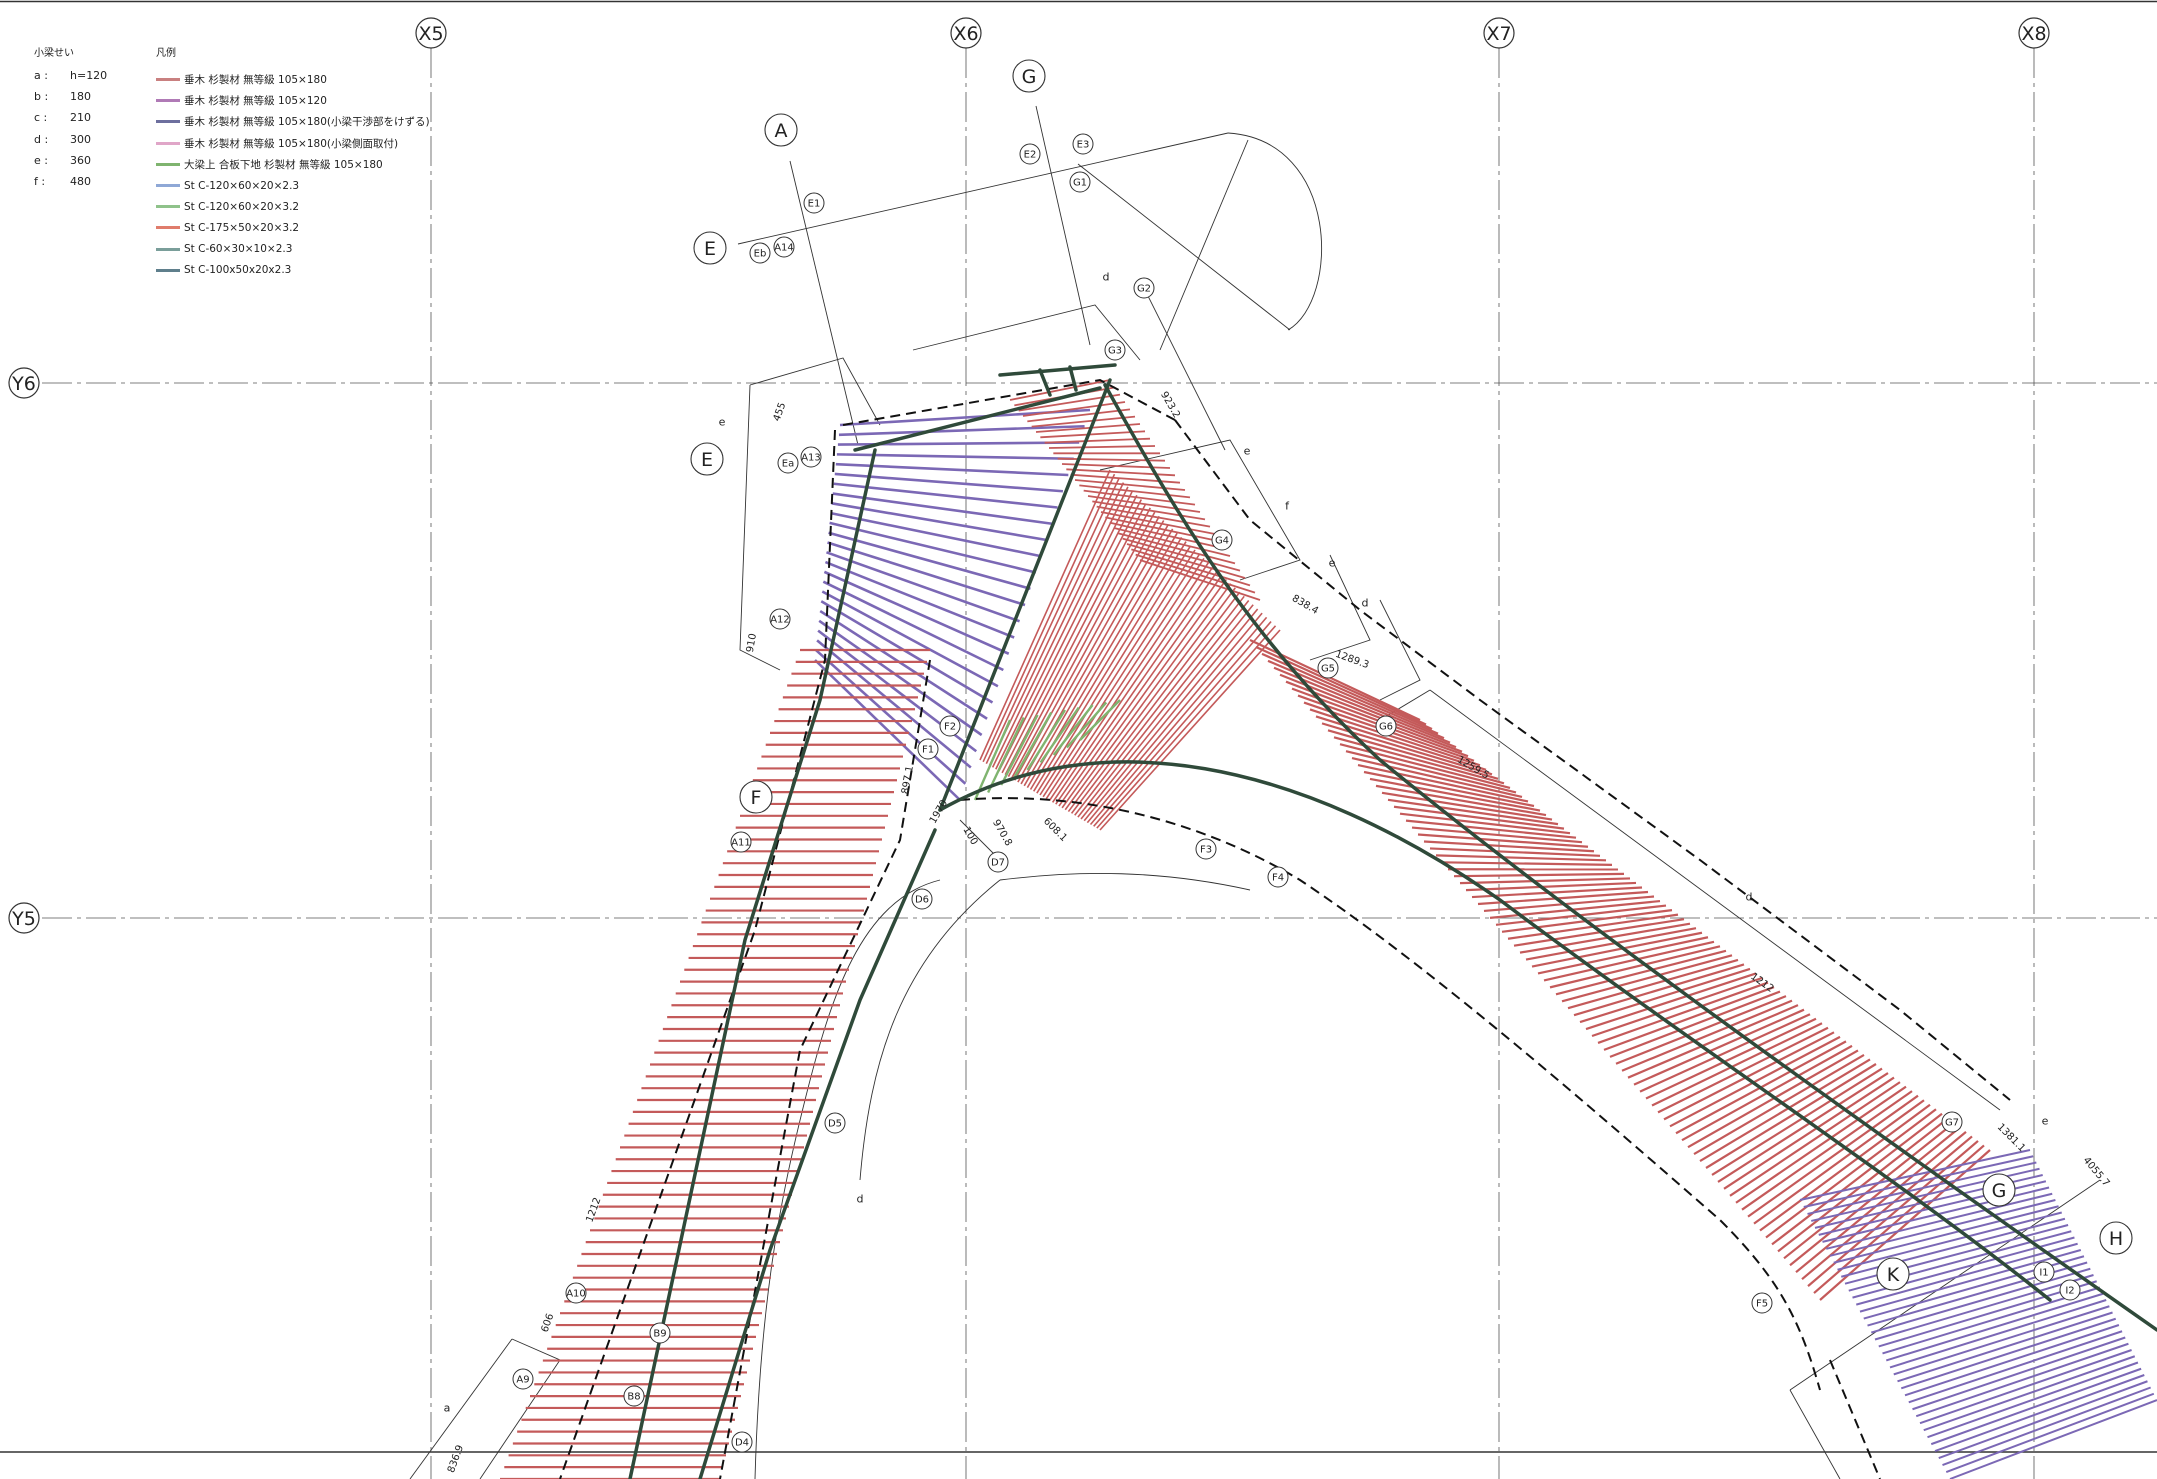  I want to click on member-tag-text: I1, so click(2043, 1273).